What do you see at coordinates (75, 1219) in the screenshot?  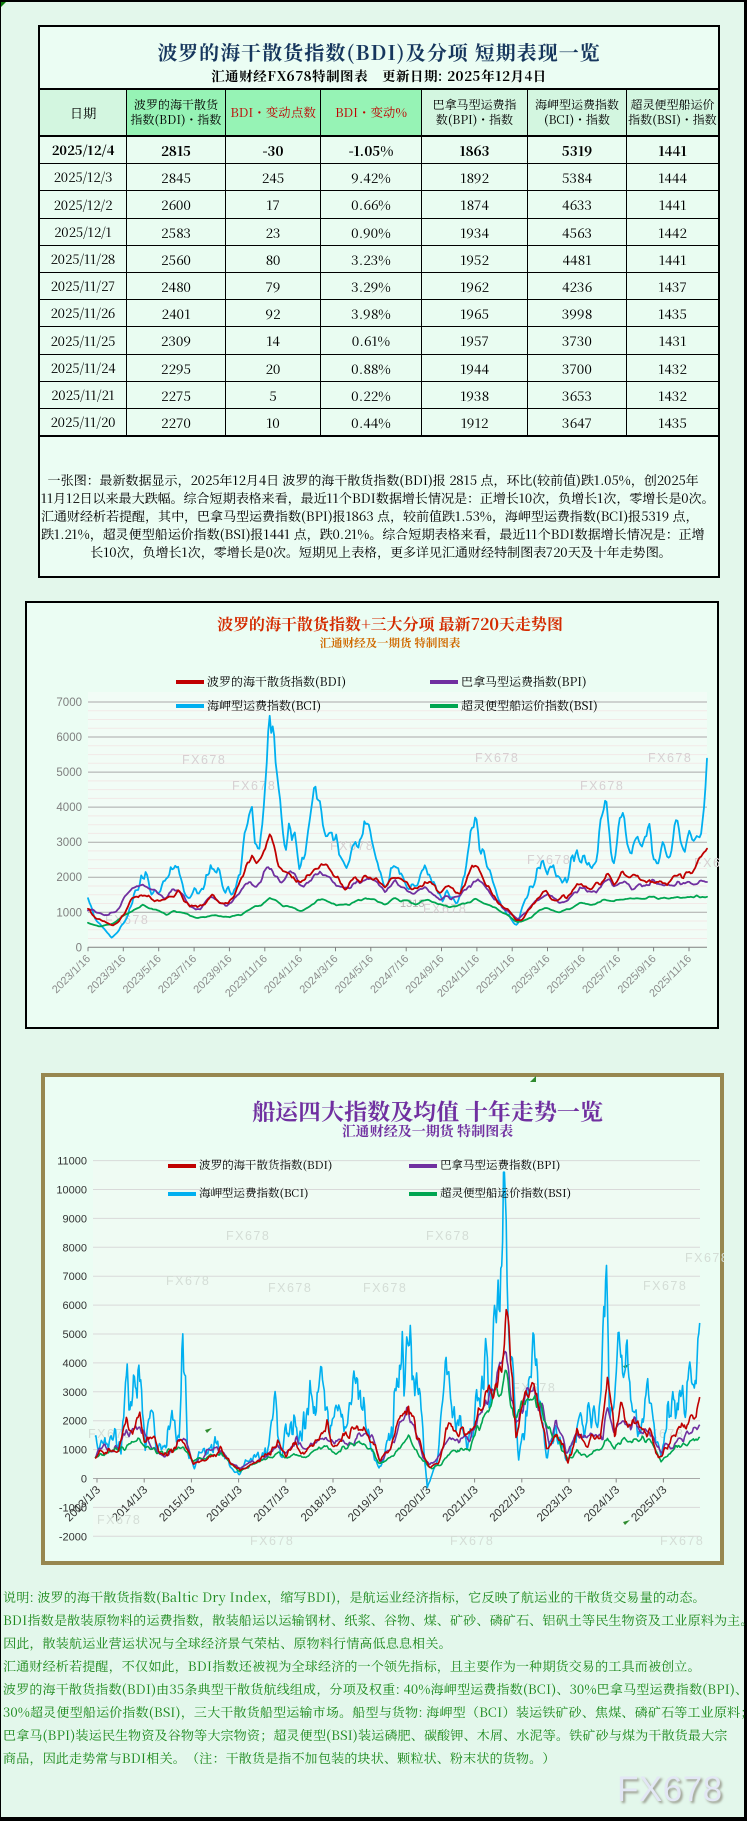 I see `svg-text: 9000` at bounding box center [75, 1219].